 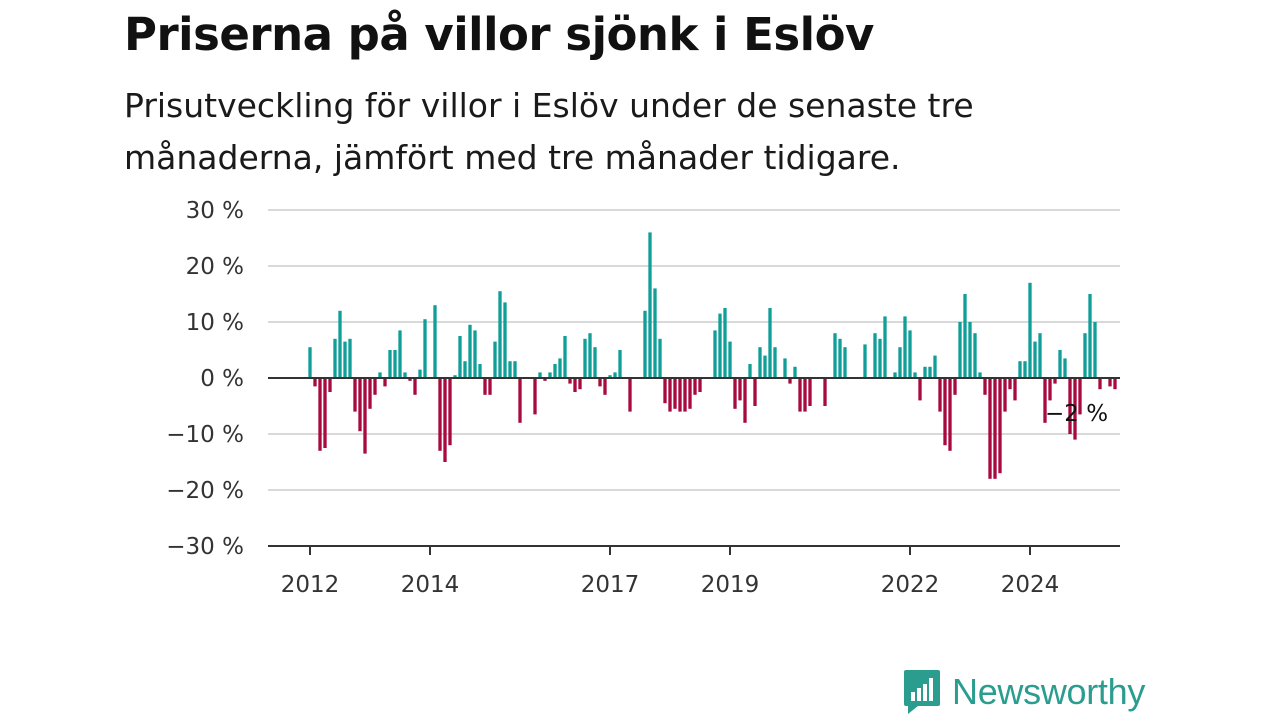 What do you see at coordinates (499, 34) in the screenshot?
I see `chart-title: Priserna på villor sjönk i Eslöv` at bounding box center [499, 34].